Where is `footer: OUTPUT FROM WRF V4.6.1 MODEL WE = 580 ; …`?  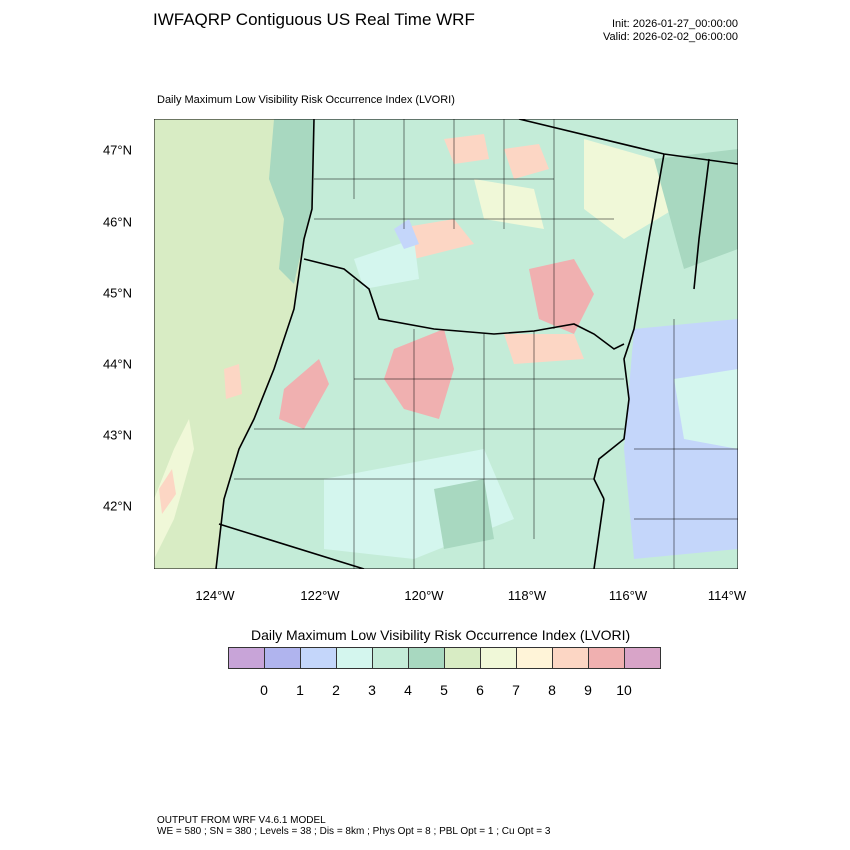 footer: OUTPUT FROM WRF V4.6.1 MODEL WE = 580 ; … is located at coordinates (353, 826).